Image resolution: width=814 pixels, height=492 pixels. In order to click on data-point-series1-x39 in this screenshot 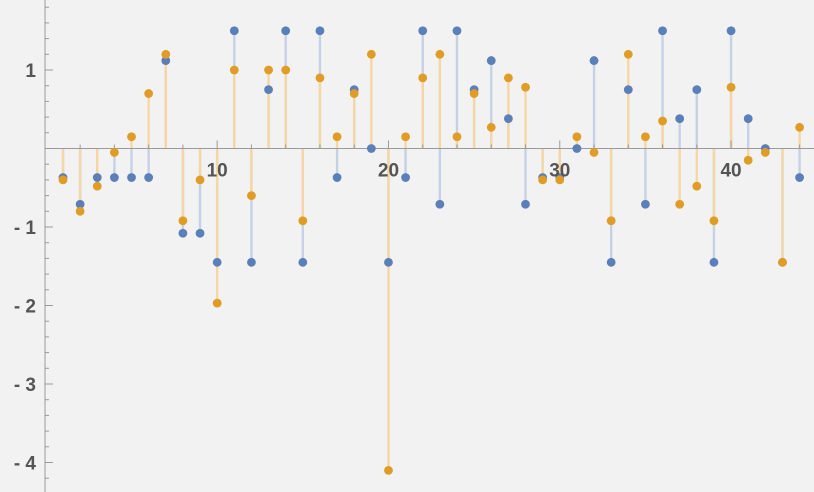, I will do `click(714, 262)`.